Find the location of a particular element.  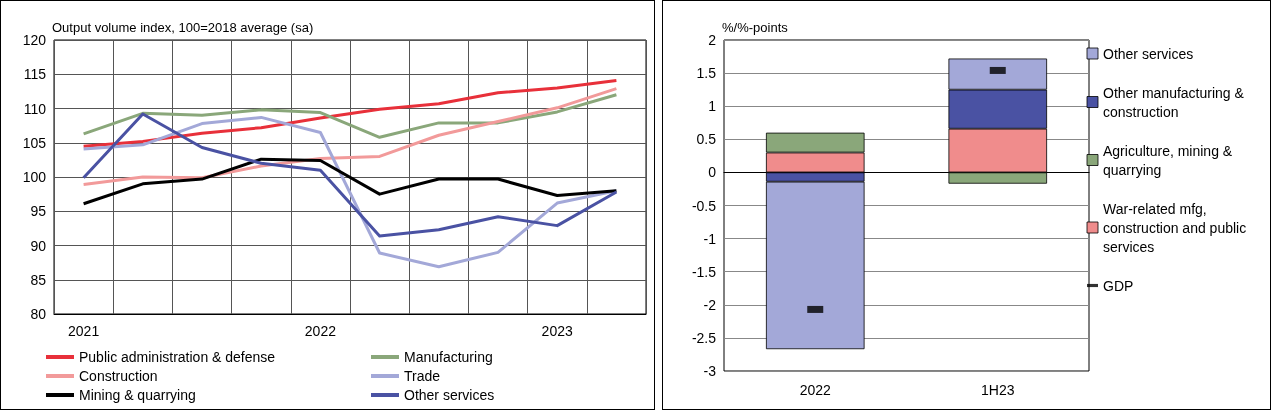

y-tick-label: -1 is located at coordinates (710, 238).